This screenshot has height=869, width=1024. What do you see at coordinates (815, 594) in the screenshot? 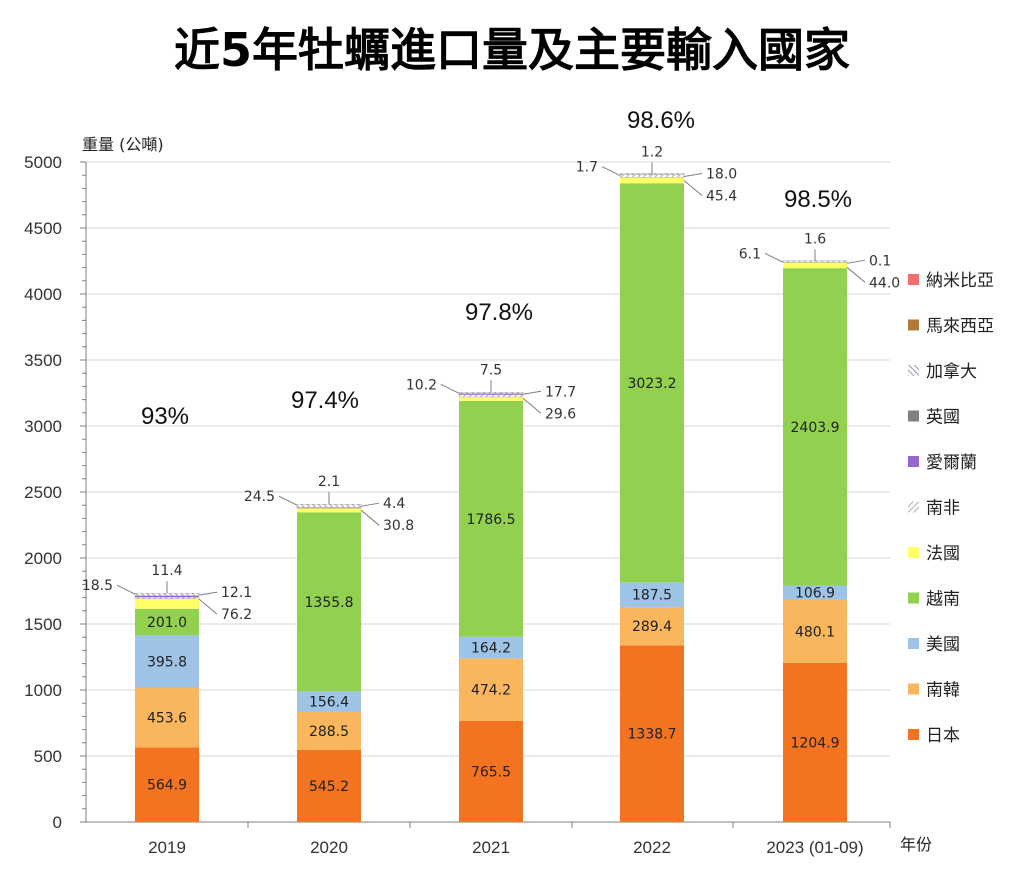
I see `data-label: 106.9` at bounding box center [815, 594].